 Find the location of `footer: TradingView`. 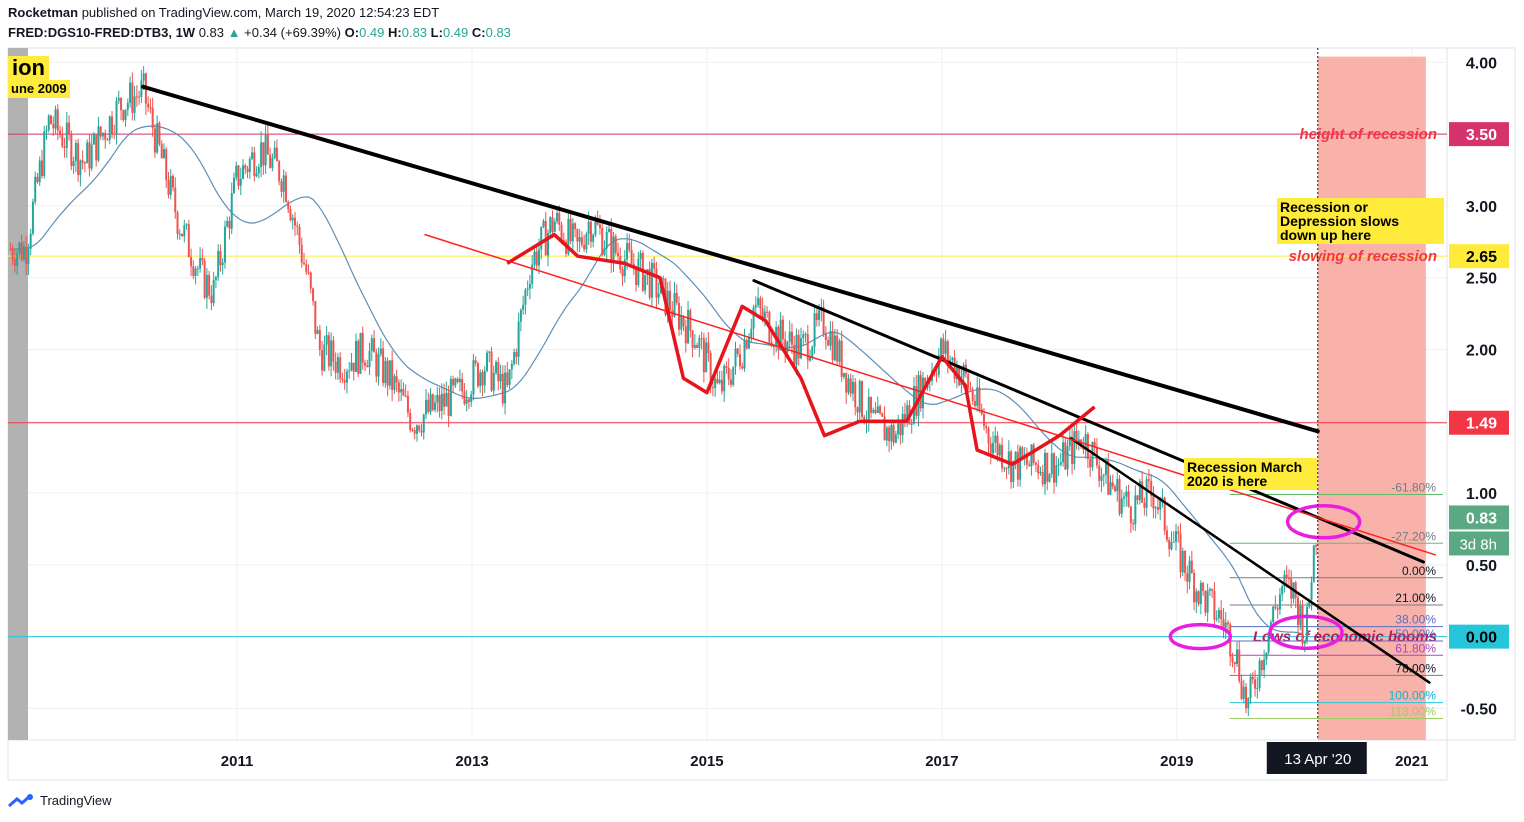

footer: TradingView is located at coordinates (60, 800).